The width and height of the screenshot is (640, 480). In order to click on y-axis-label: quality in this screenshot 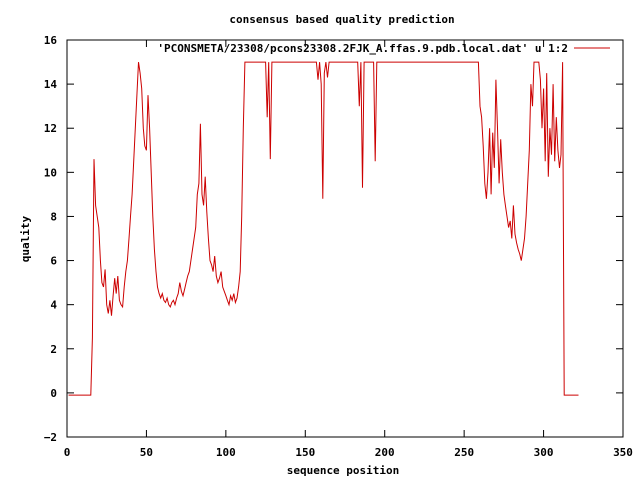, I will do `click(25, 238)`.